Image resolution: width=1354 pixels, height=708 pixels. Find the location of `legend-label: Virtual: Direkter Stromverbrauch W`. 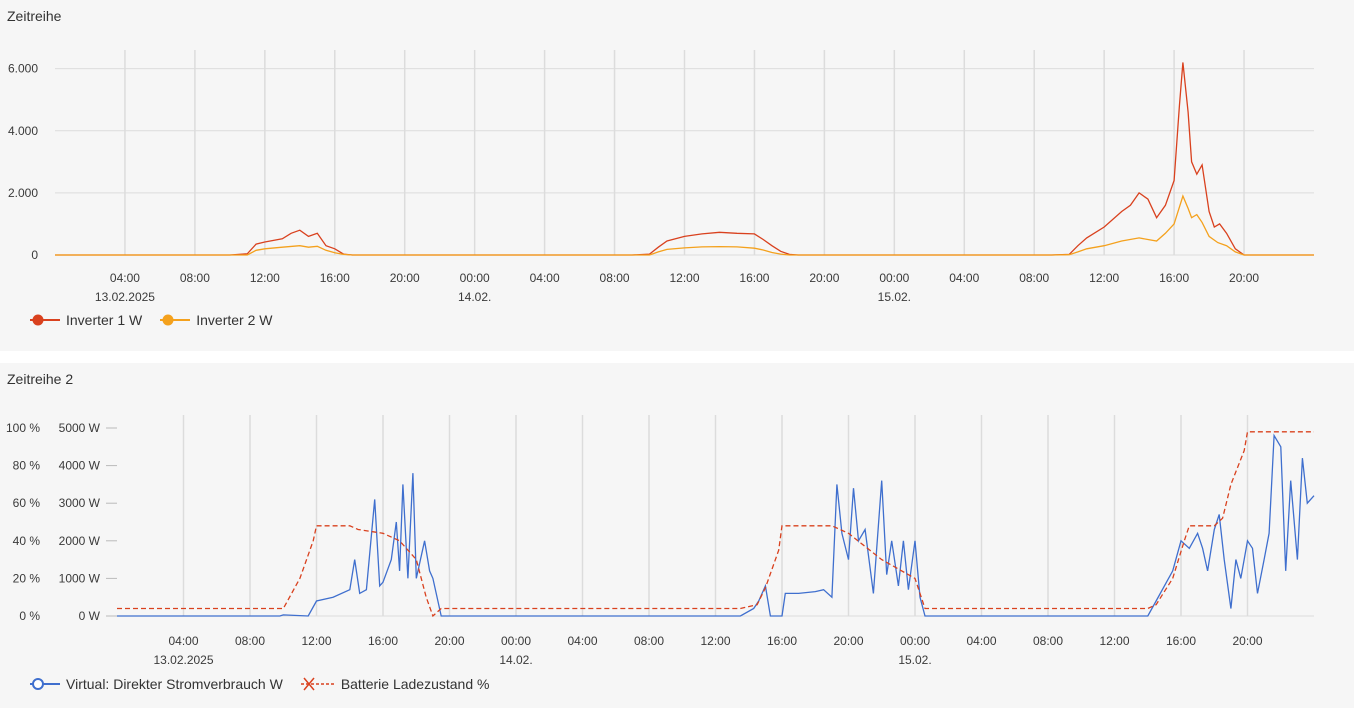

legend-label: Virtual: Direkter Stromverbrauch W is located at coordinates (174, 684).